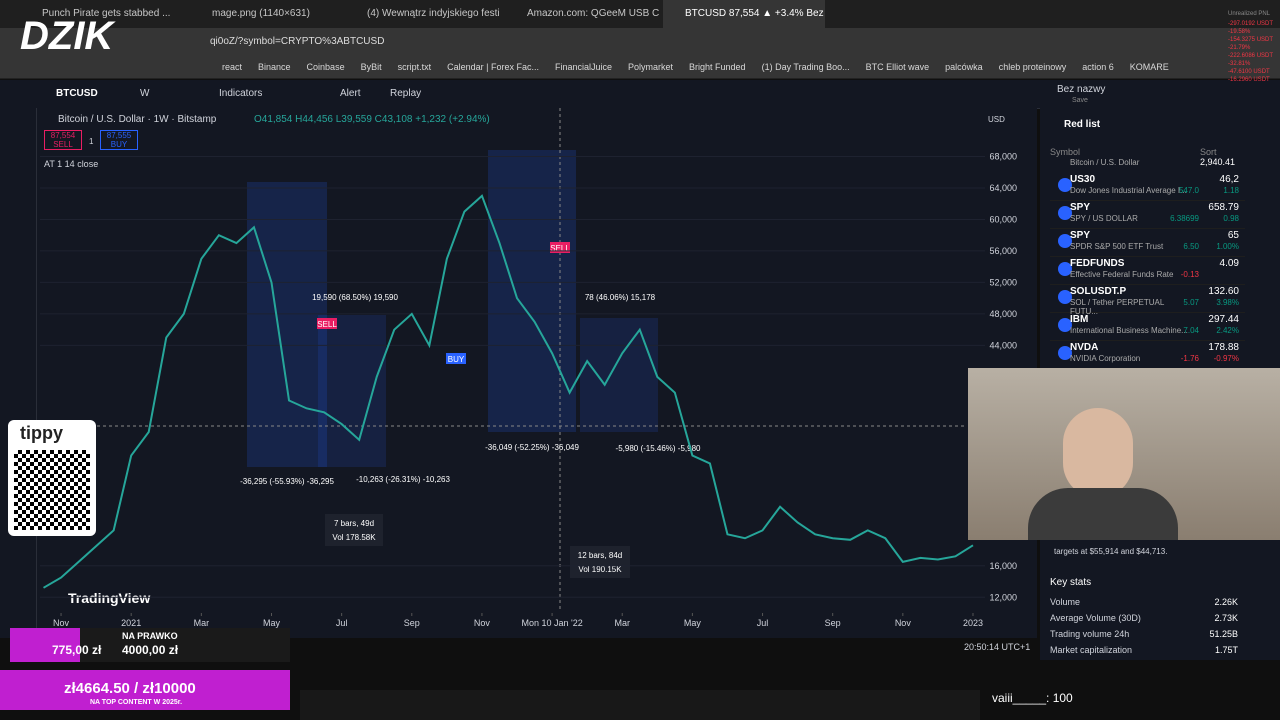 The width and height of the screenshot is (1280, 720). Describe the element at coordinates (325, 67) in the screenshot. I see `bookmark: Coinbase` at that location.